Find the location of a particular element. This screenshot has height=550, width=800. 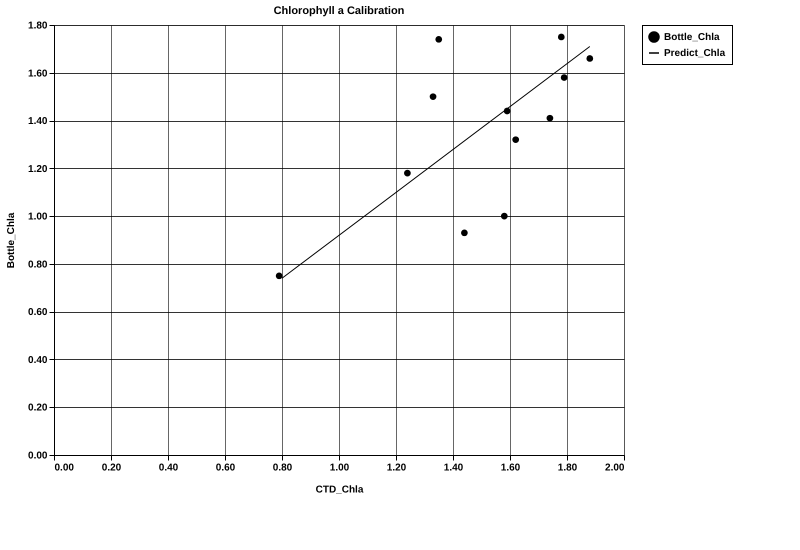

x-tick-label: 1.40 is located at coordinates (454, 468).